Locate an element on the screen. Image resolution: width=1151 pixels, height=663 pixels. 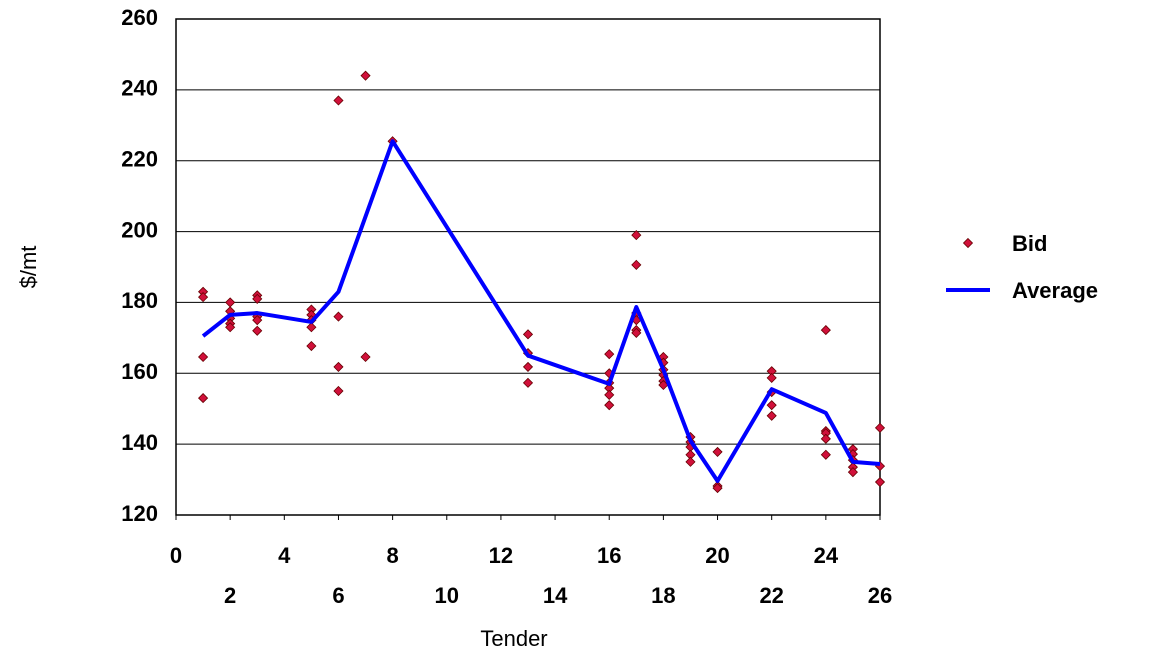
x-tick-label: 18 is located at coordinates (663, 595).